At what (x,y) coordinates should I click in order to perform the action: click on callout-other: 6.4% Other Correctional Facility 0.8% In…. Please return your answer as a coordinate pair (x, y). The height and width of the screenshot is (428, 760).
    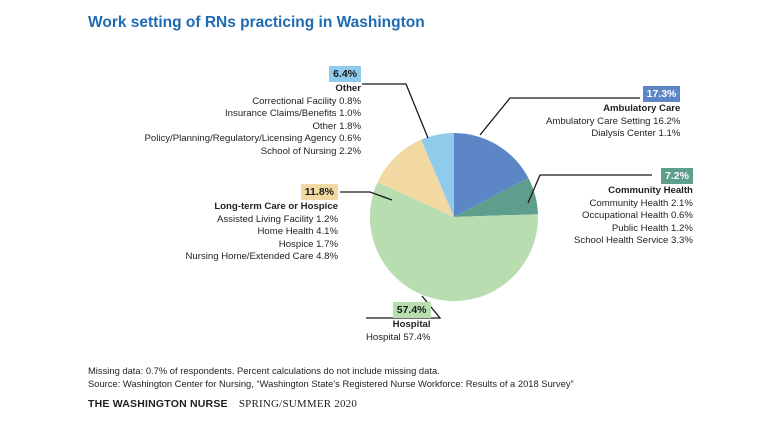
    Looking at the image, I should click on (252, 112).